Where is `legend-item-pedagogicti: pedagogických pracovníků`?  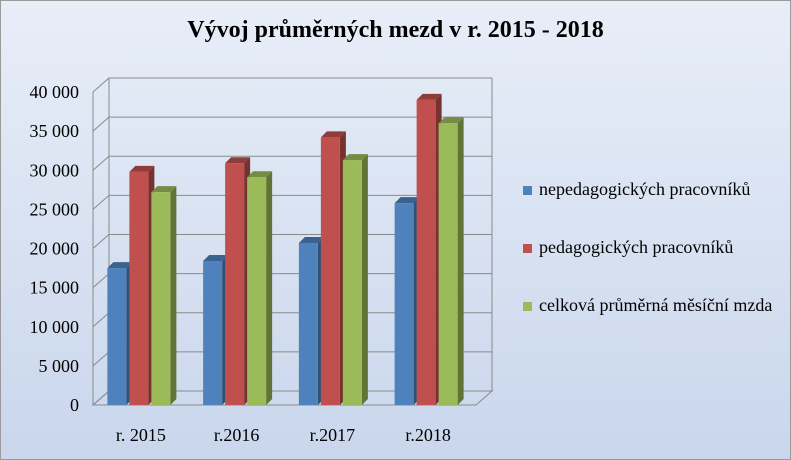 legend-item-pedagogicti: pedagogických pracovníků is located at coordinates (628, 247).